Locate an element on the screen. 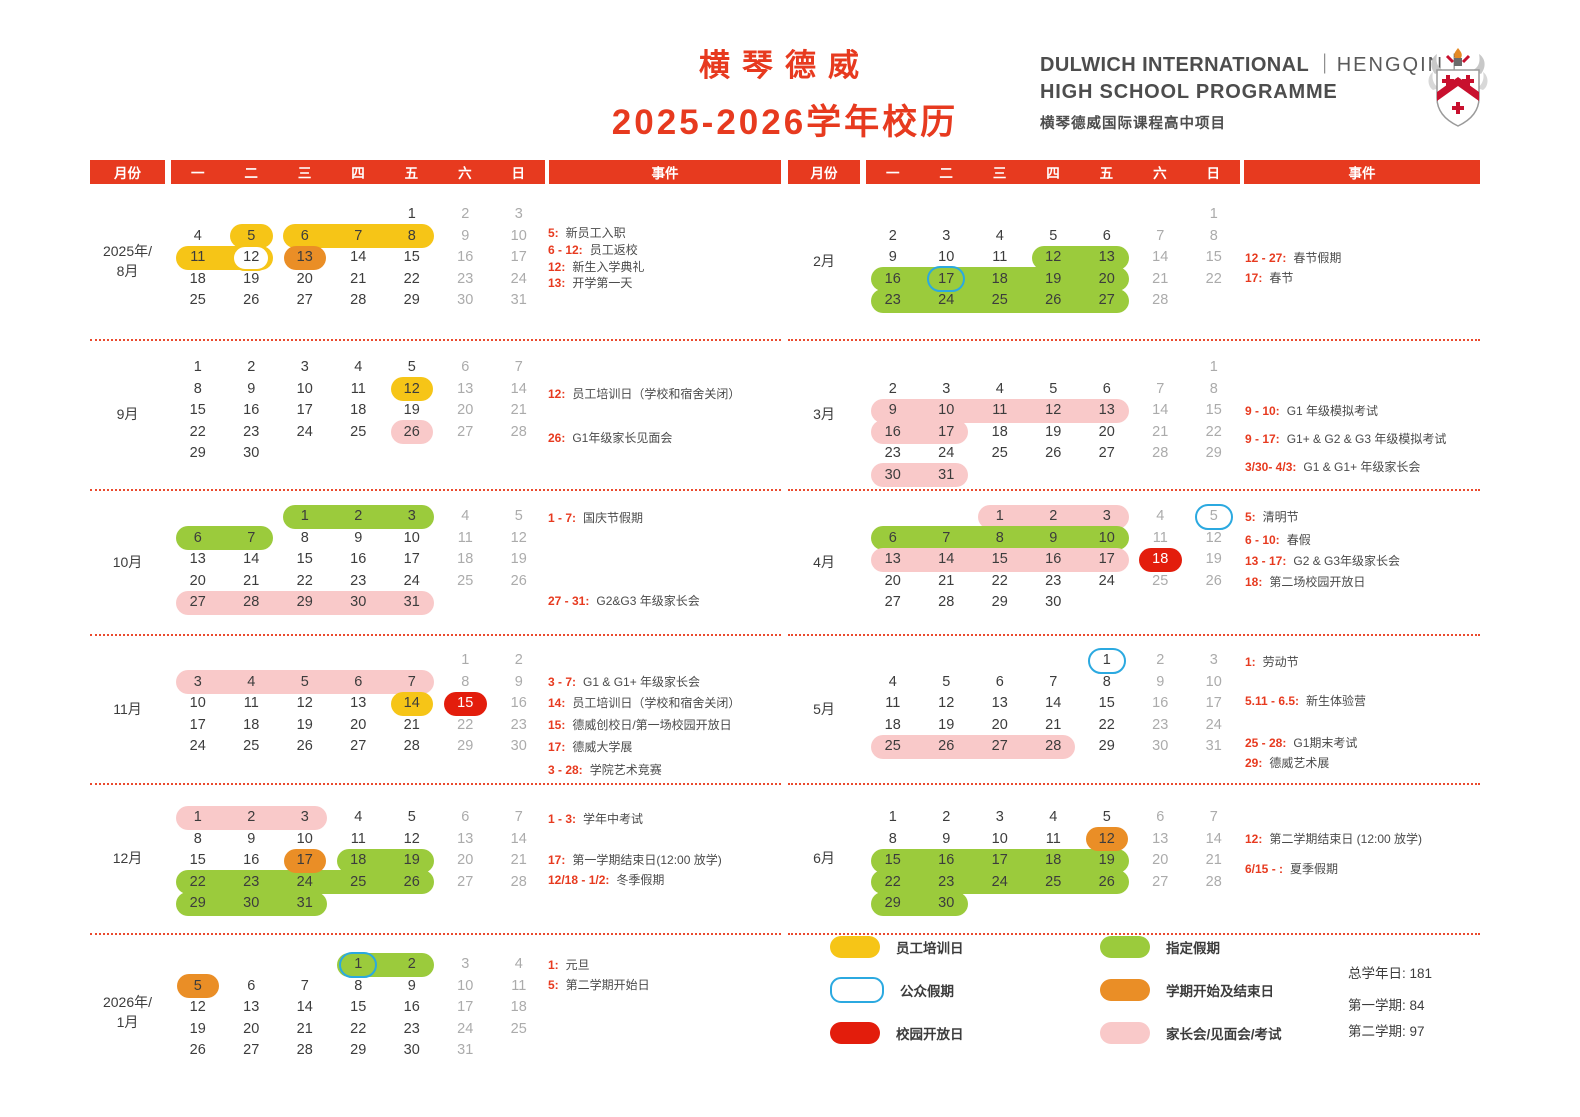 This screenshot has height=1117, width=1580. highlight-ring is located at coordinates (251, 257).